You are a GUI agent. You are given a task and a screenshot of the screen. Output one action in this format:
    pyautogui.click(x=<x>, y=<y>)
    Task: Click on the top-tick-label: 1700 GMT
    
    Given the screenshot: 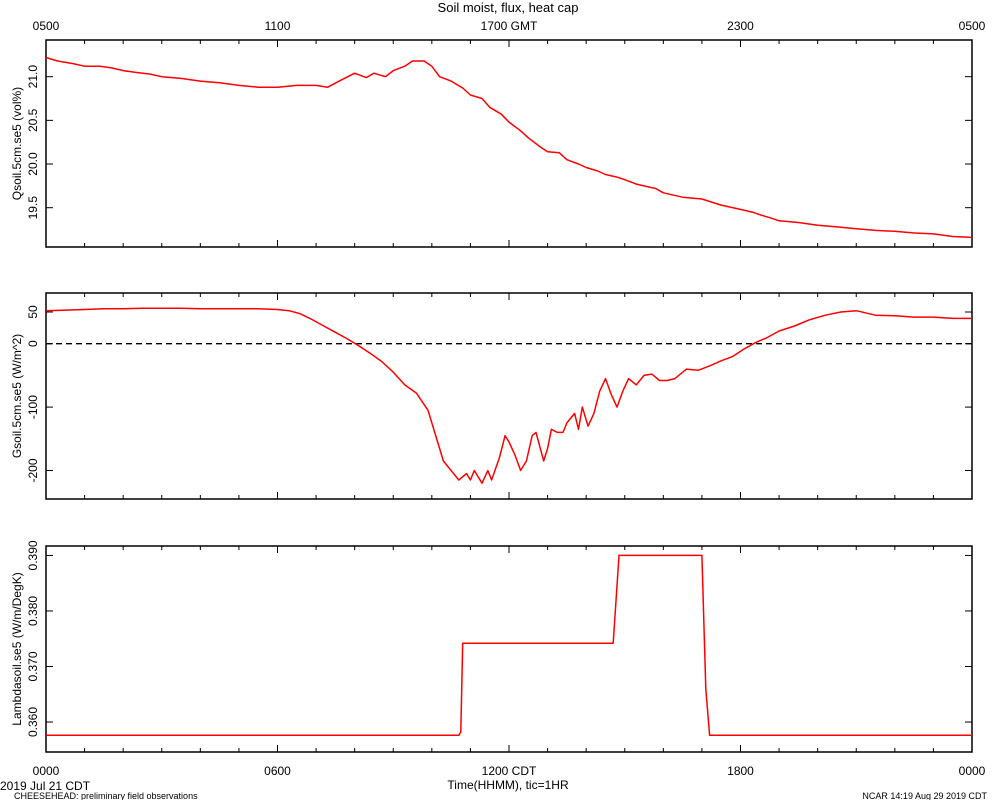 What is the action you would take?
    pyautogui.click(x=509, y=26)
    